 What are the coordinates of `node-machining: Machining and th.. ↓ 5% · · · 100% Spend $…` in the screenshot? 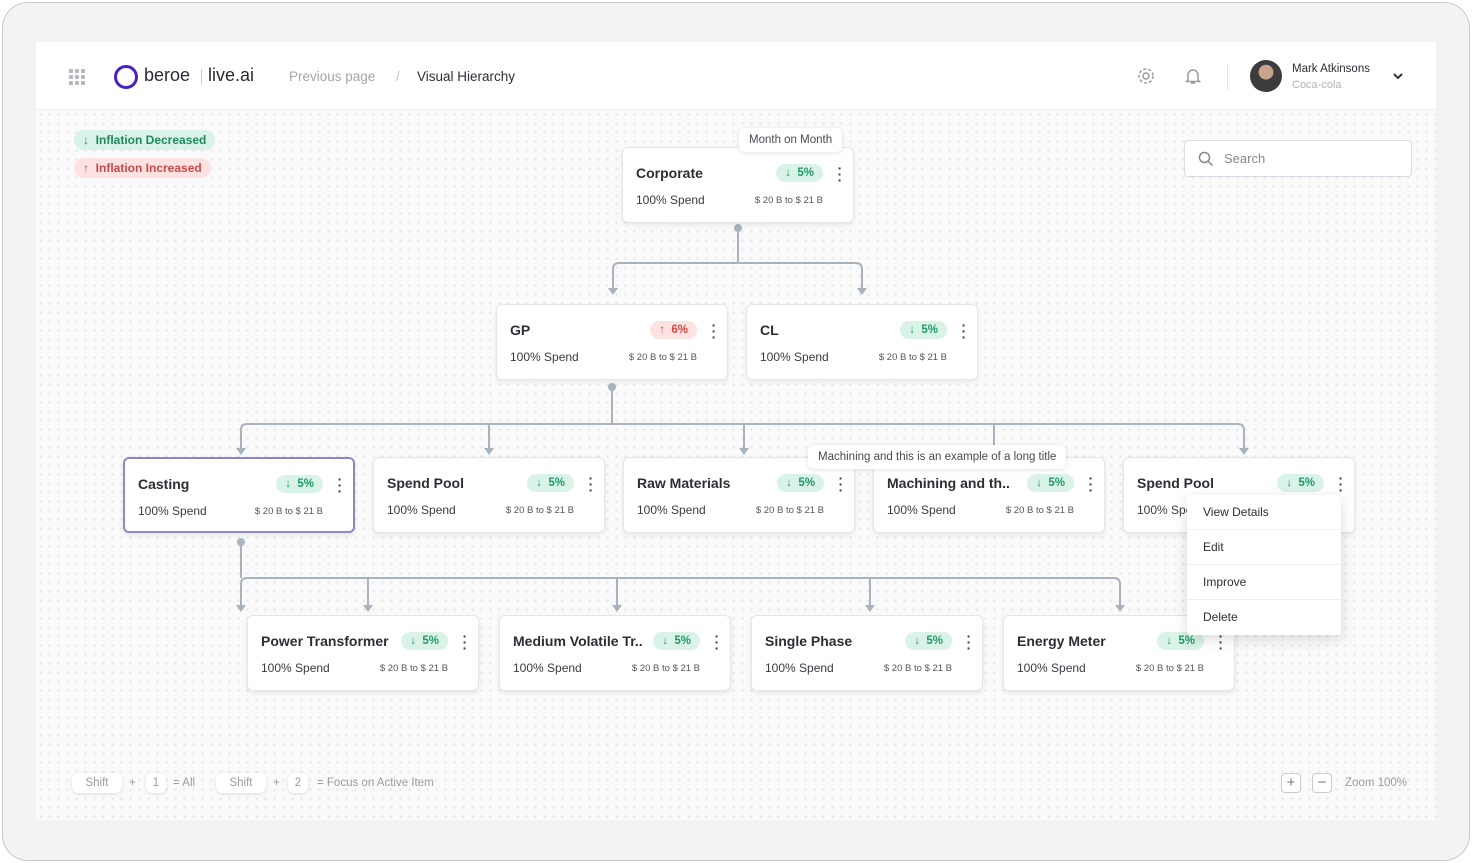 It's located at (989, 495).